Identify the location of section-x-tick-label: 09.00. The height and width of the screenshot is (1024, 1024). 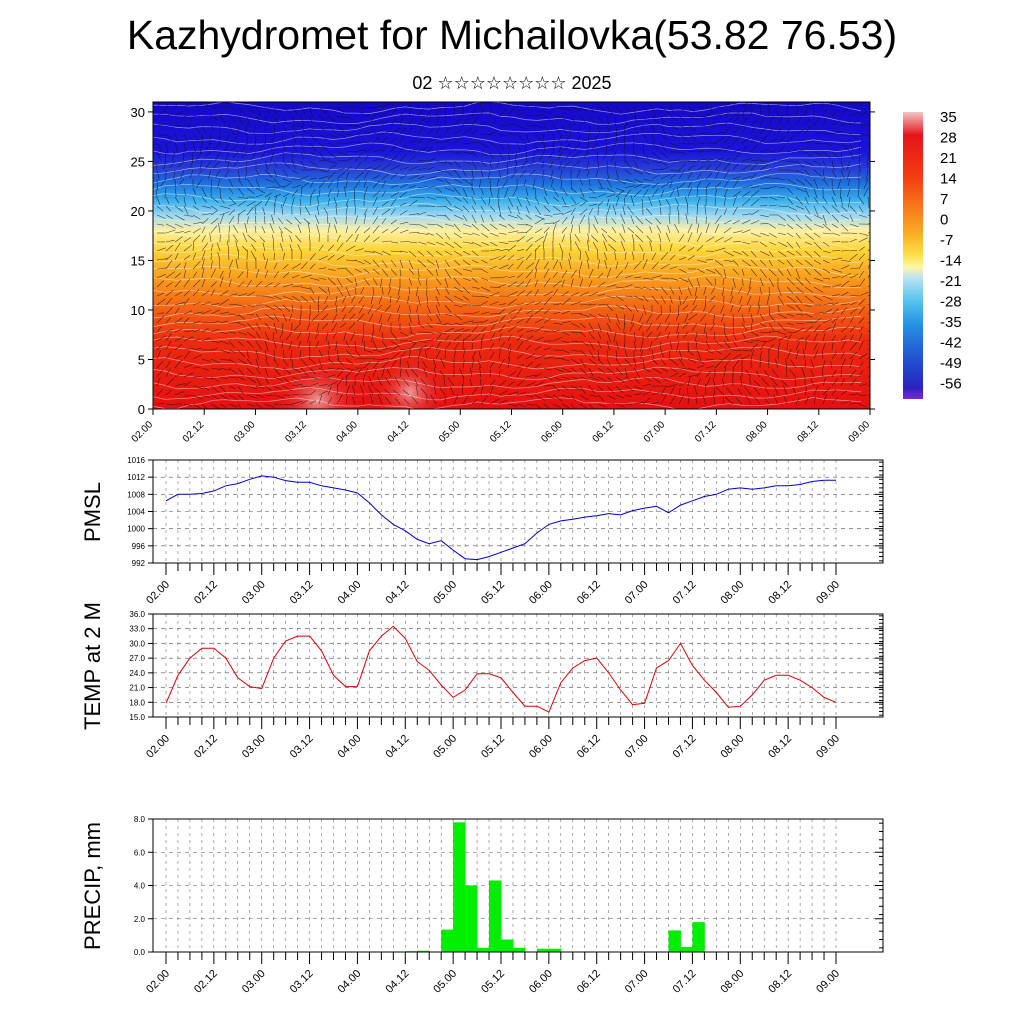
(860, 432).